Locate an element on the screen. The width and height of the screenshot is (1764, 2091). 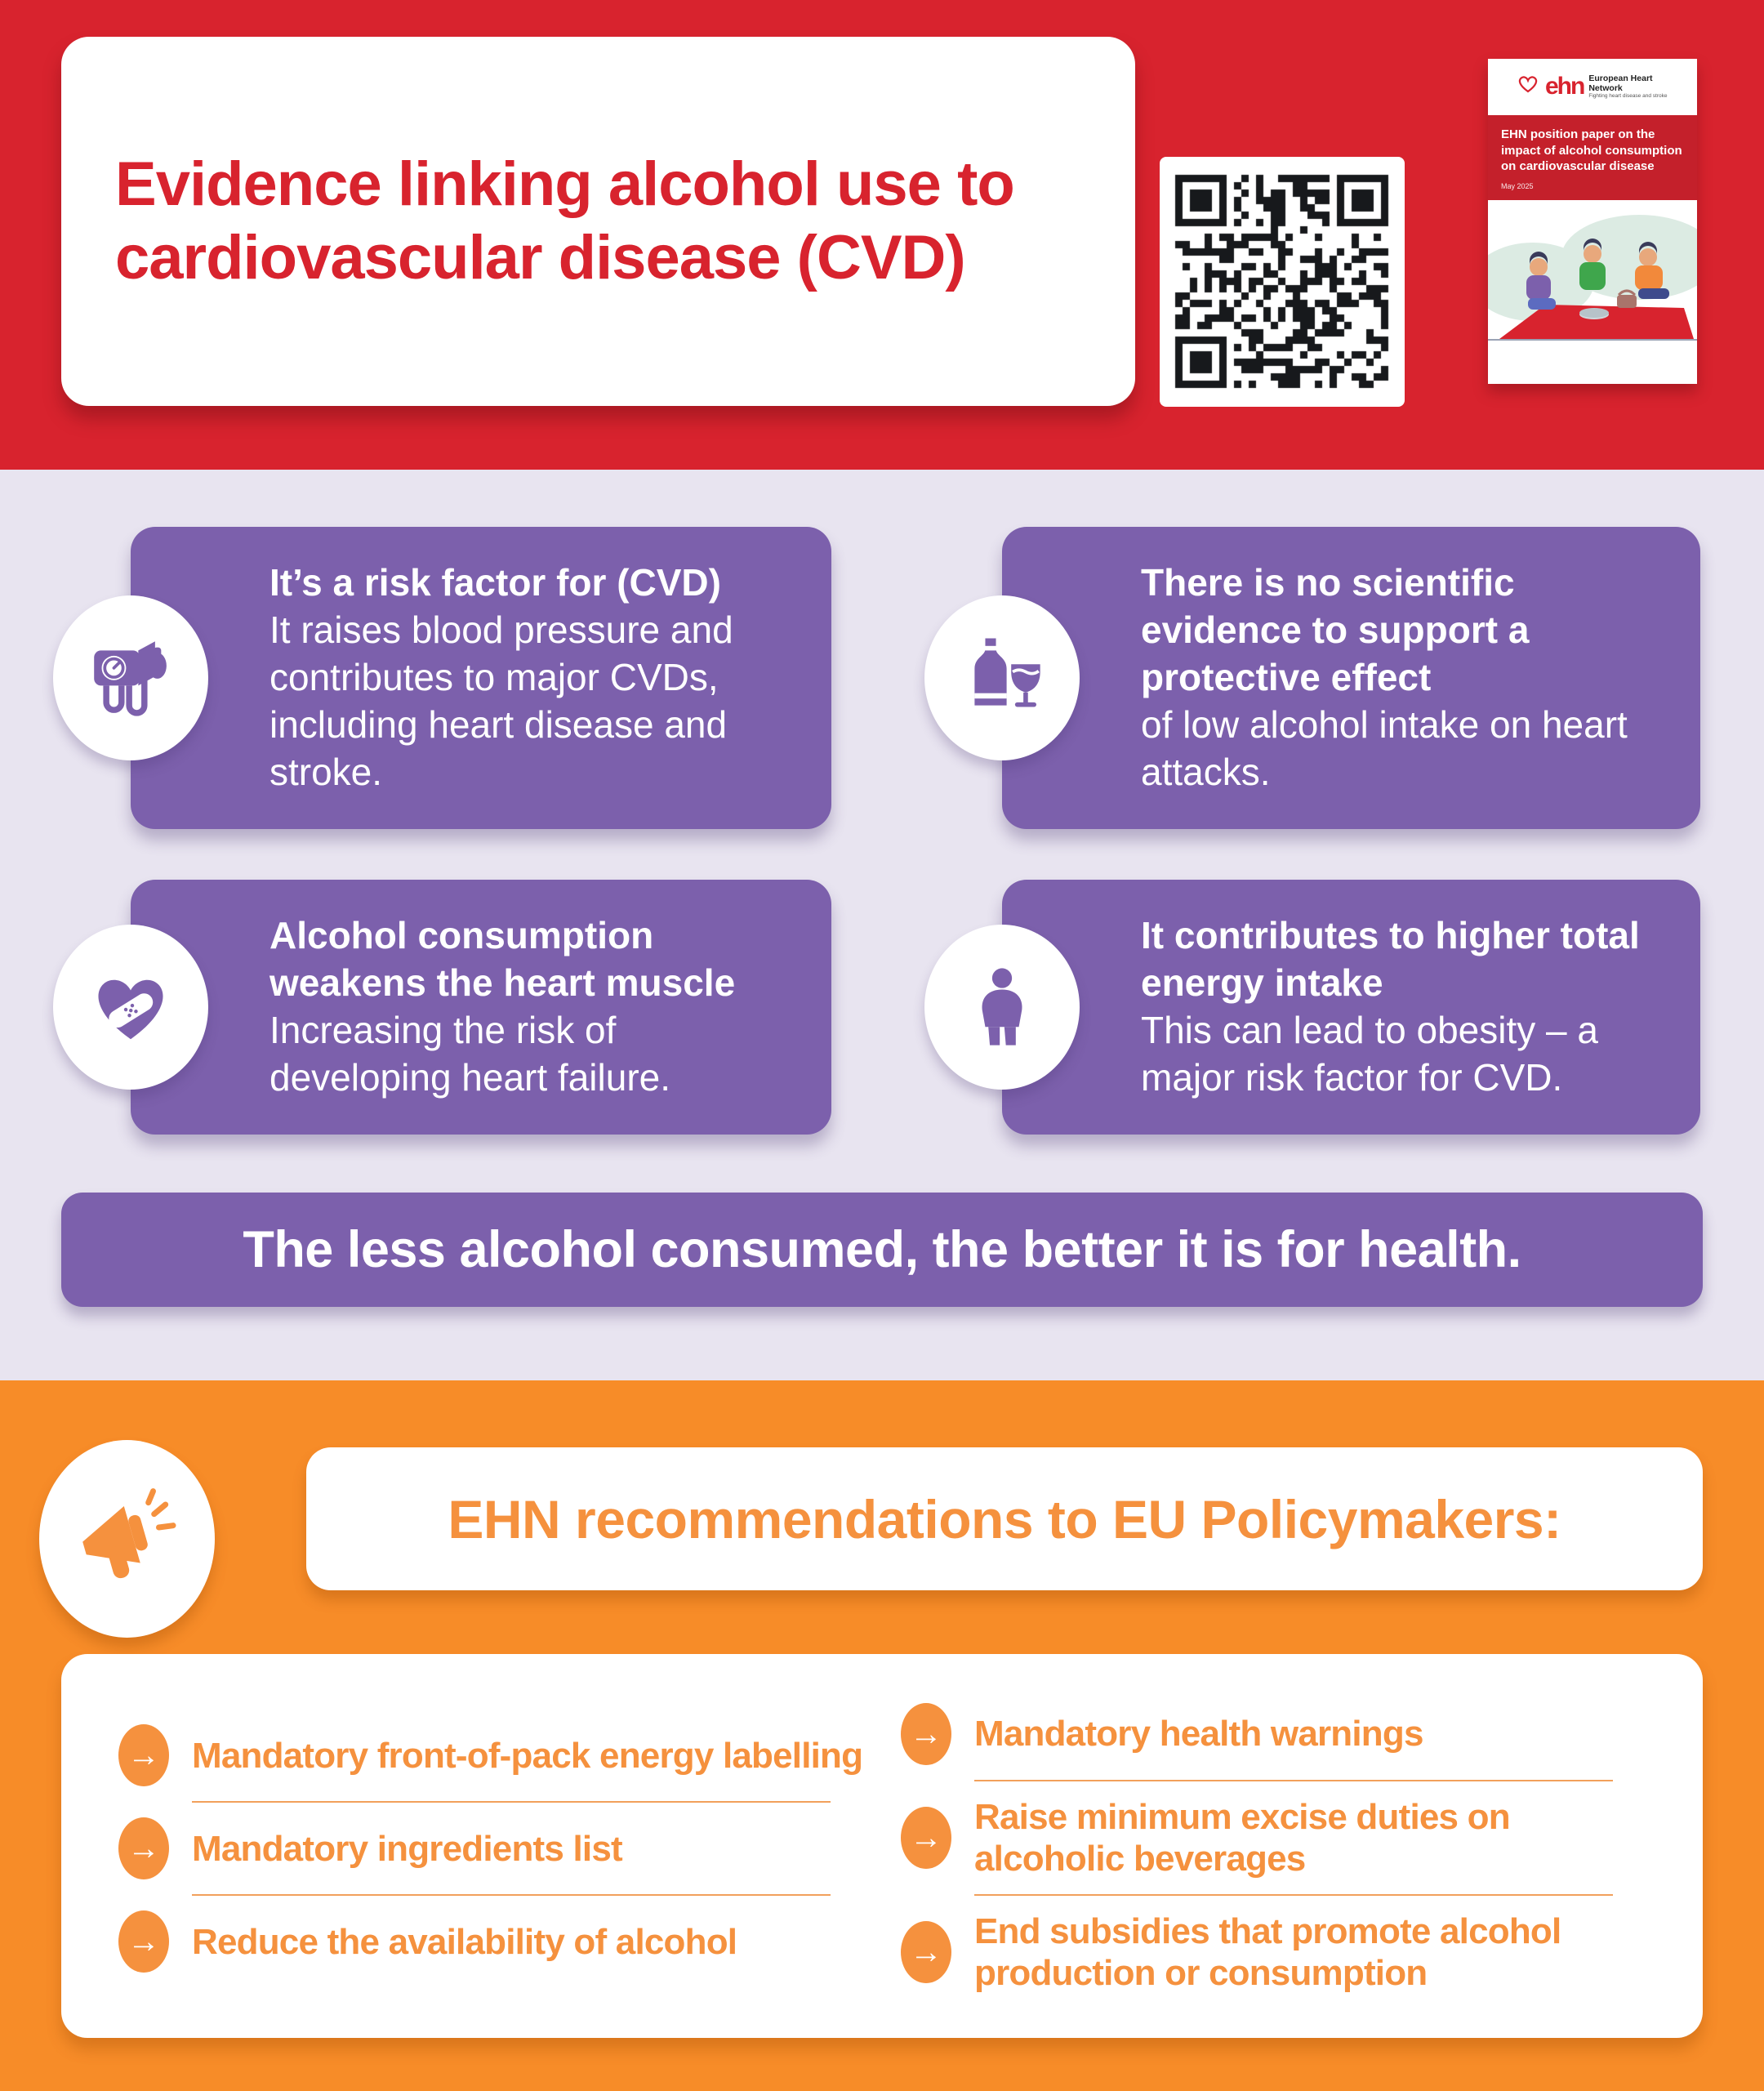
picnic-illustration is located at coordinates (1592, 292).